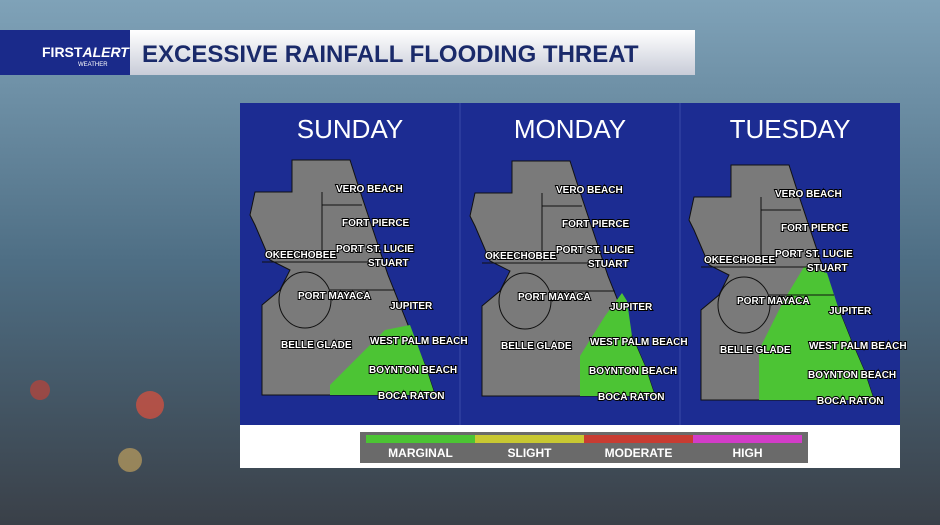  Describe the element at coordinates (530, 453) in the screenshot. I see `legend-label: SLIGHT` at that location.